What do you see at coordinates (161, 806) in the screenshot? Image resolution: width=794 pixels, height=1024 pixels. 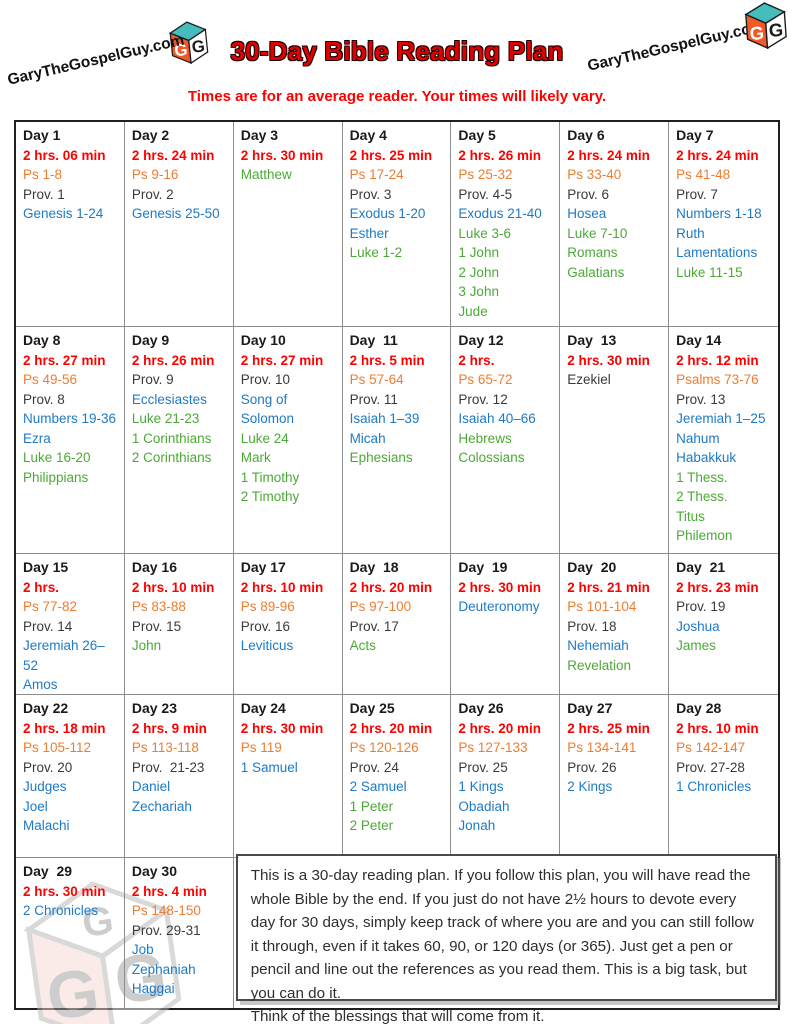 I see `reading-reference: Zechariah` at bounding box center [161, 806].